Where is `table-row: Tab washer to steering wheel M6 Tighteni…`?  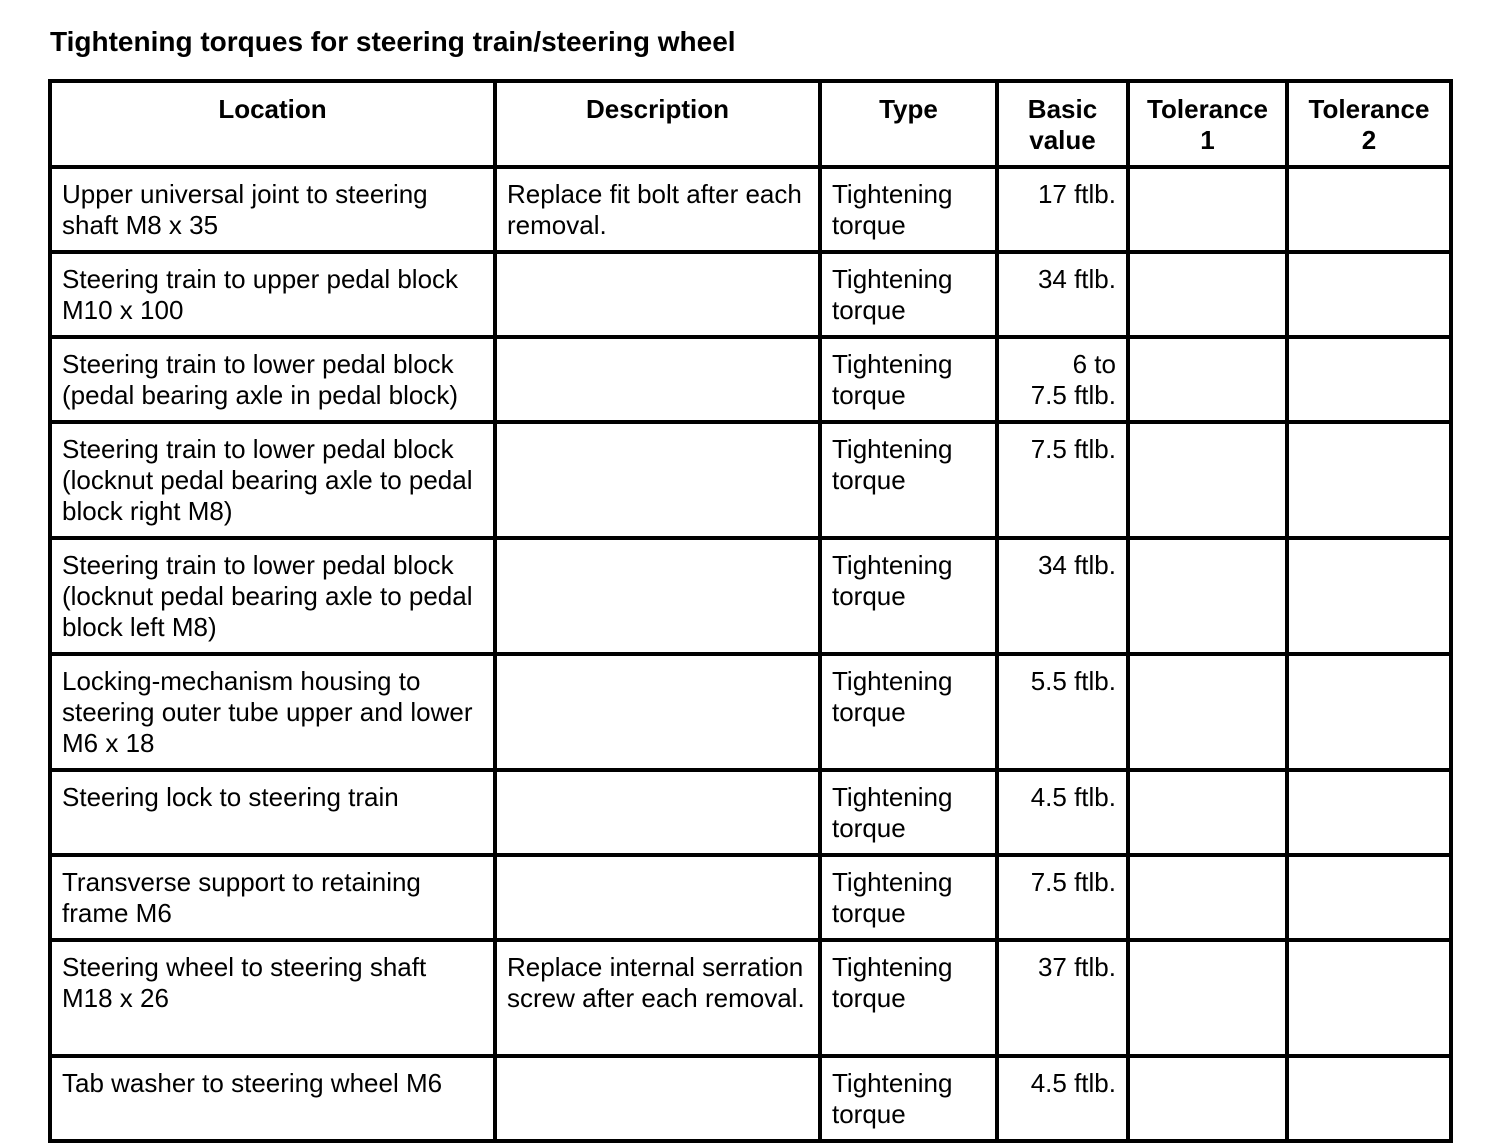
table-row: Tab washer to steering wheel M6 Tighteni… is located at coordinates (750, 1098).